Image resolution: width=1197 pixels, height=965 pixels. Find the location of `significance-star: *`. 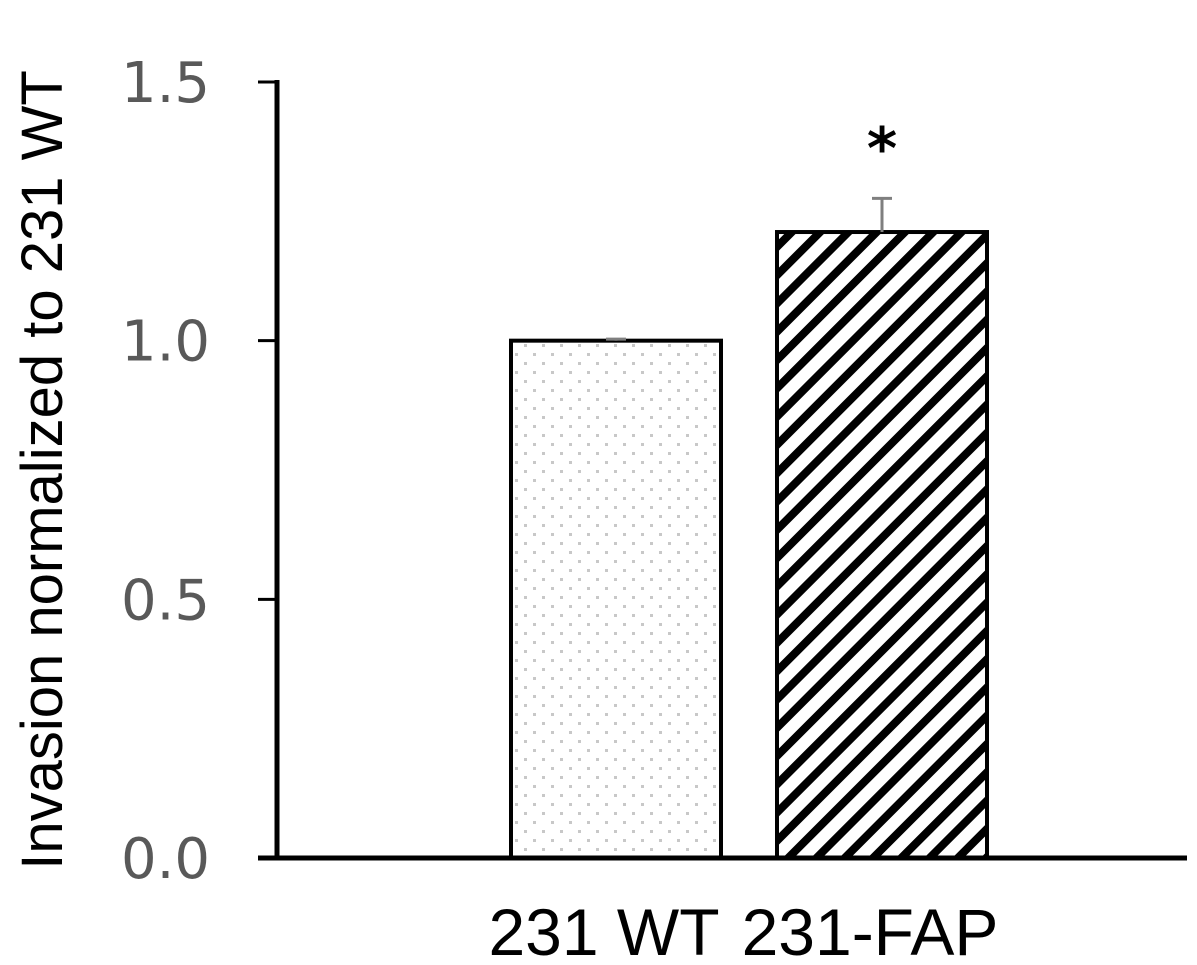

significance-star: * is located at coordinates (882, 148).